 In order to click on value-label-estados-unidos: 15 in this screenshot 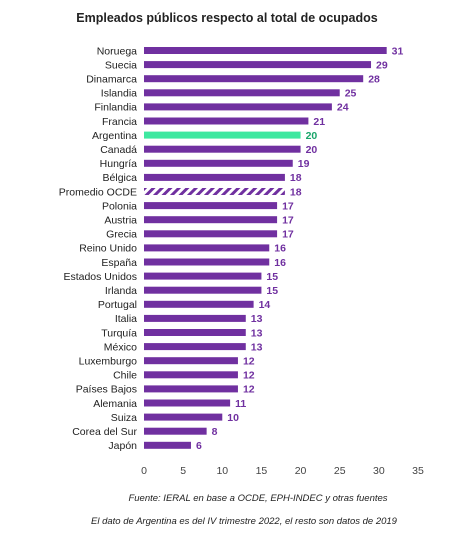, I will do `click(272, 277)`.